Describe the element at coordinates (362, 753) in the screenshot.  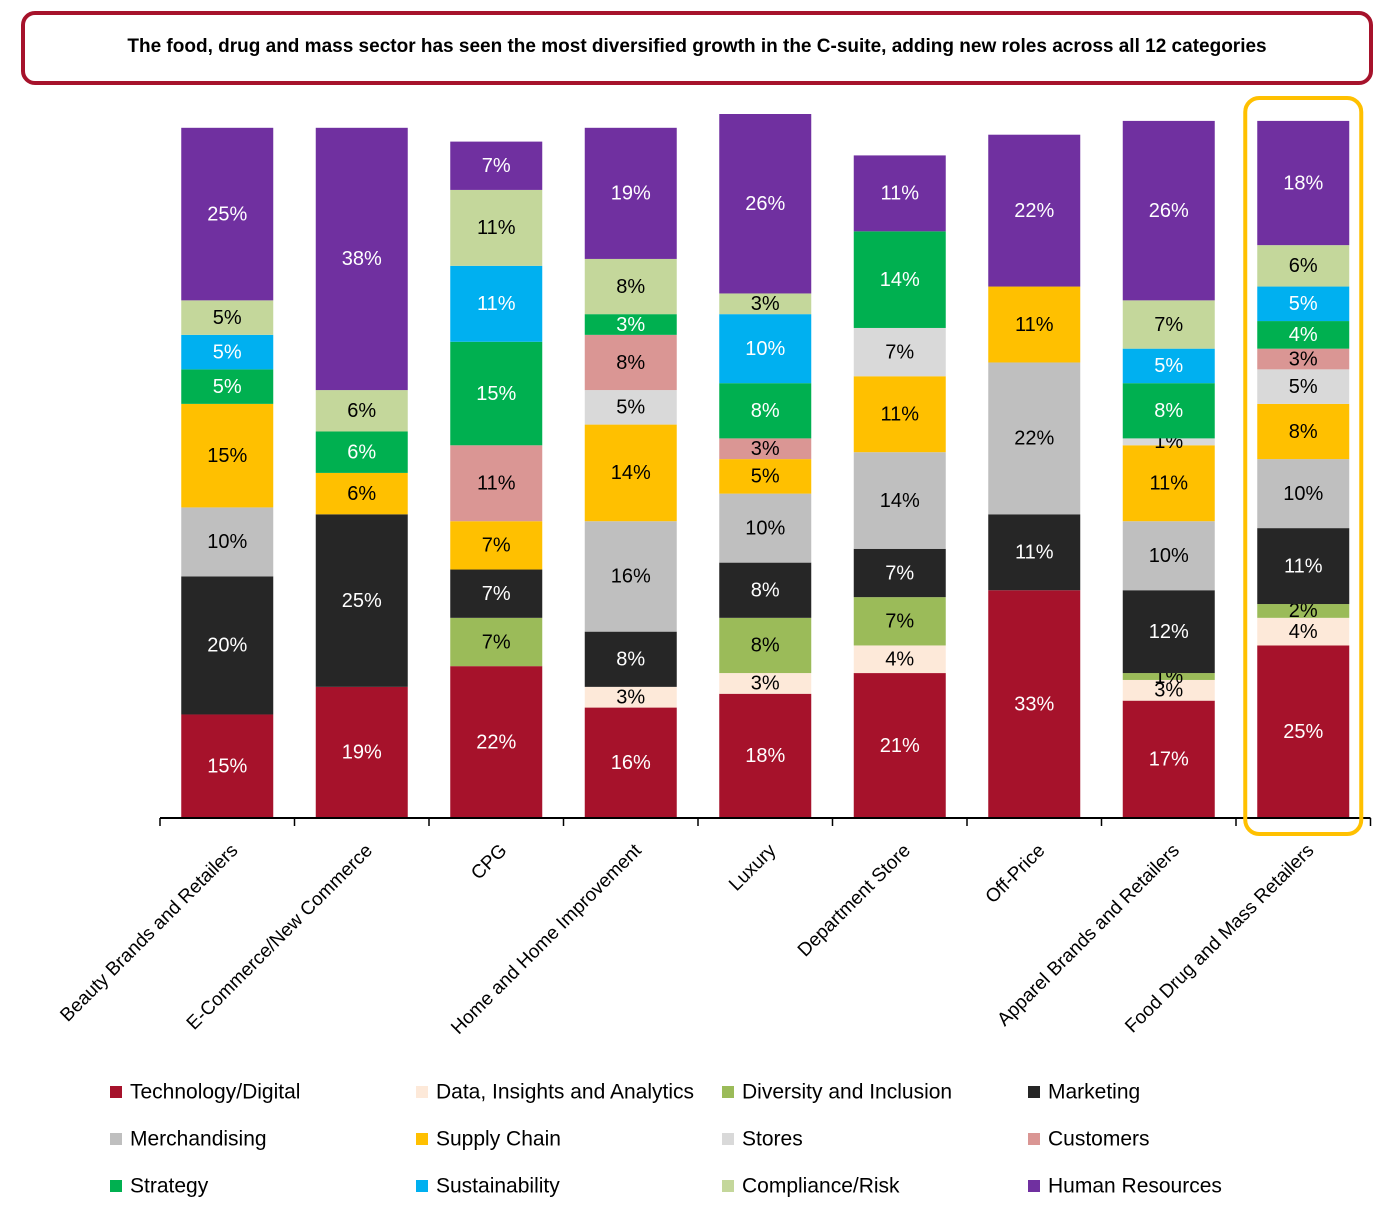
I see `data-label: 19%` at that location.